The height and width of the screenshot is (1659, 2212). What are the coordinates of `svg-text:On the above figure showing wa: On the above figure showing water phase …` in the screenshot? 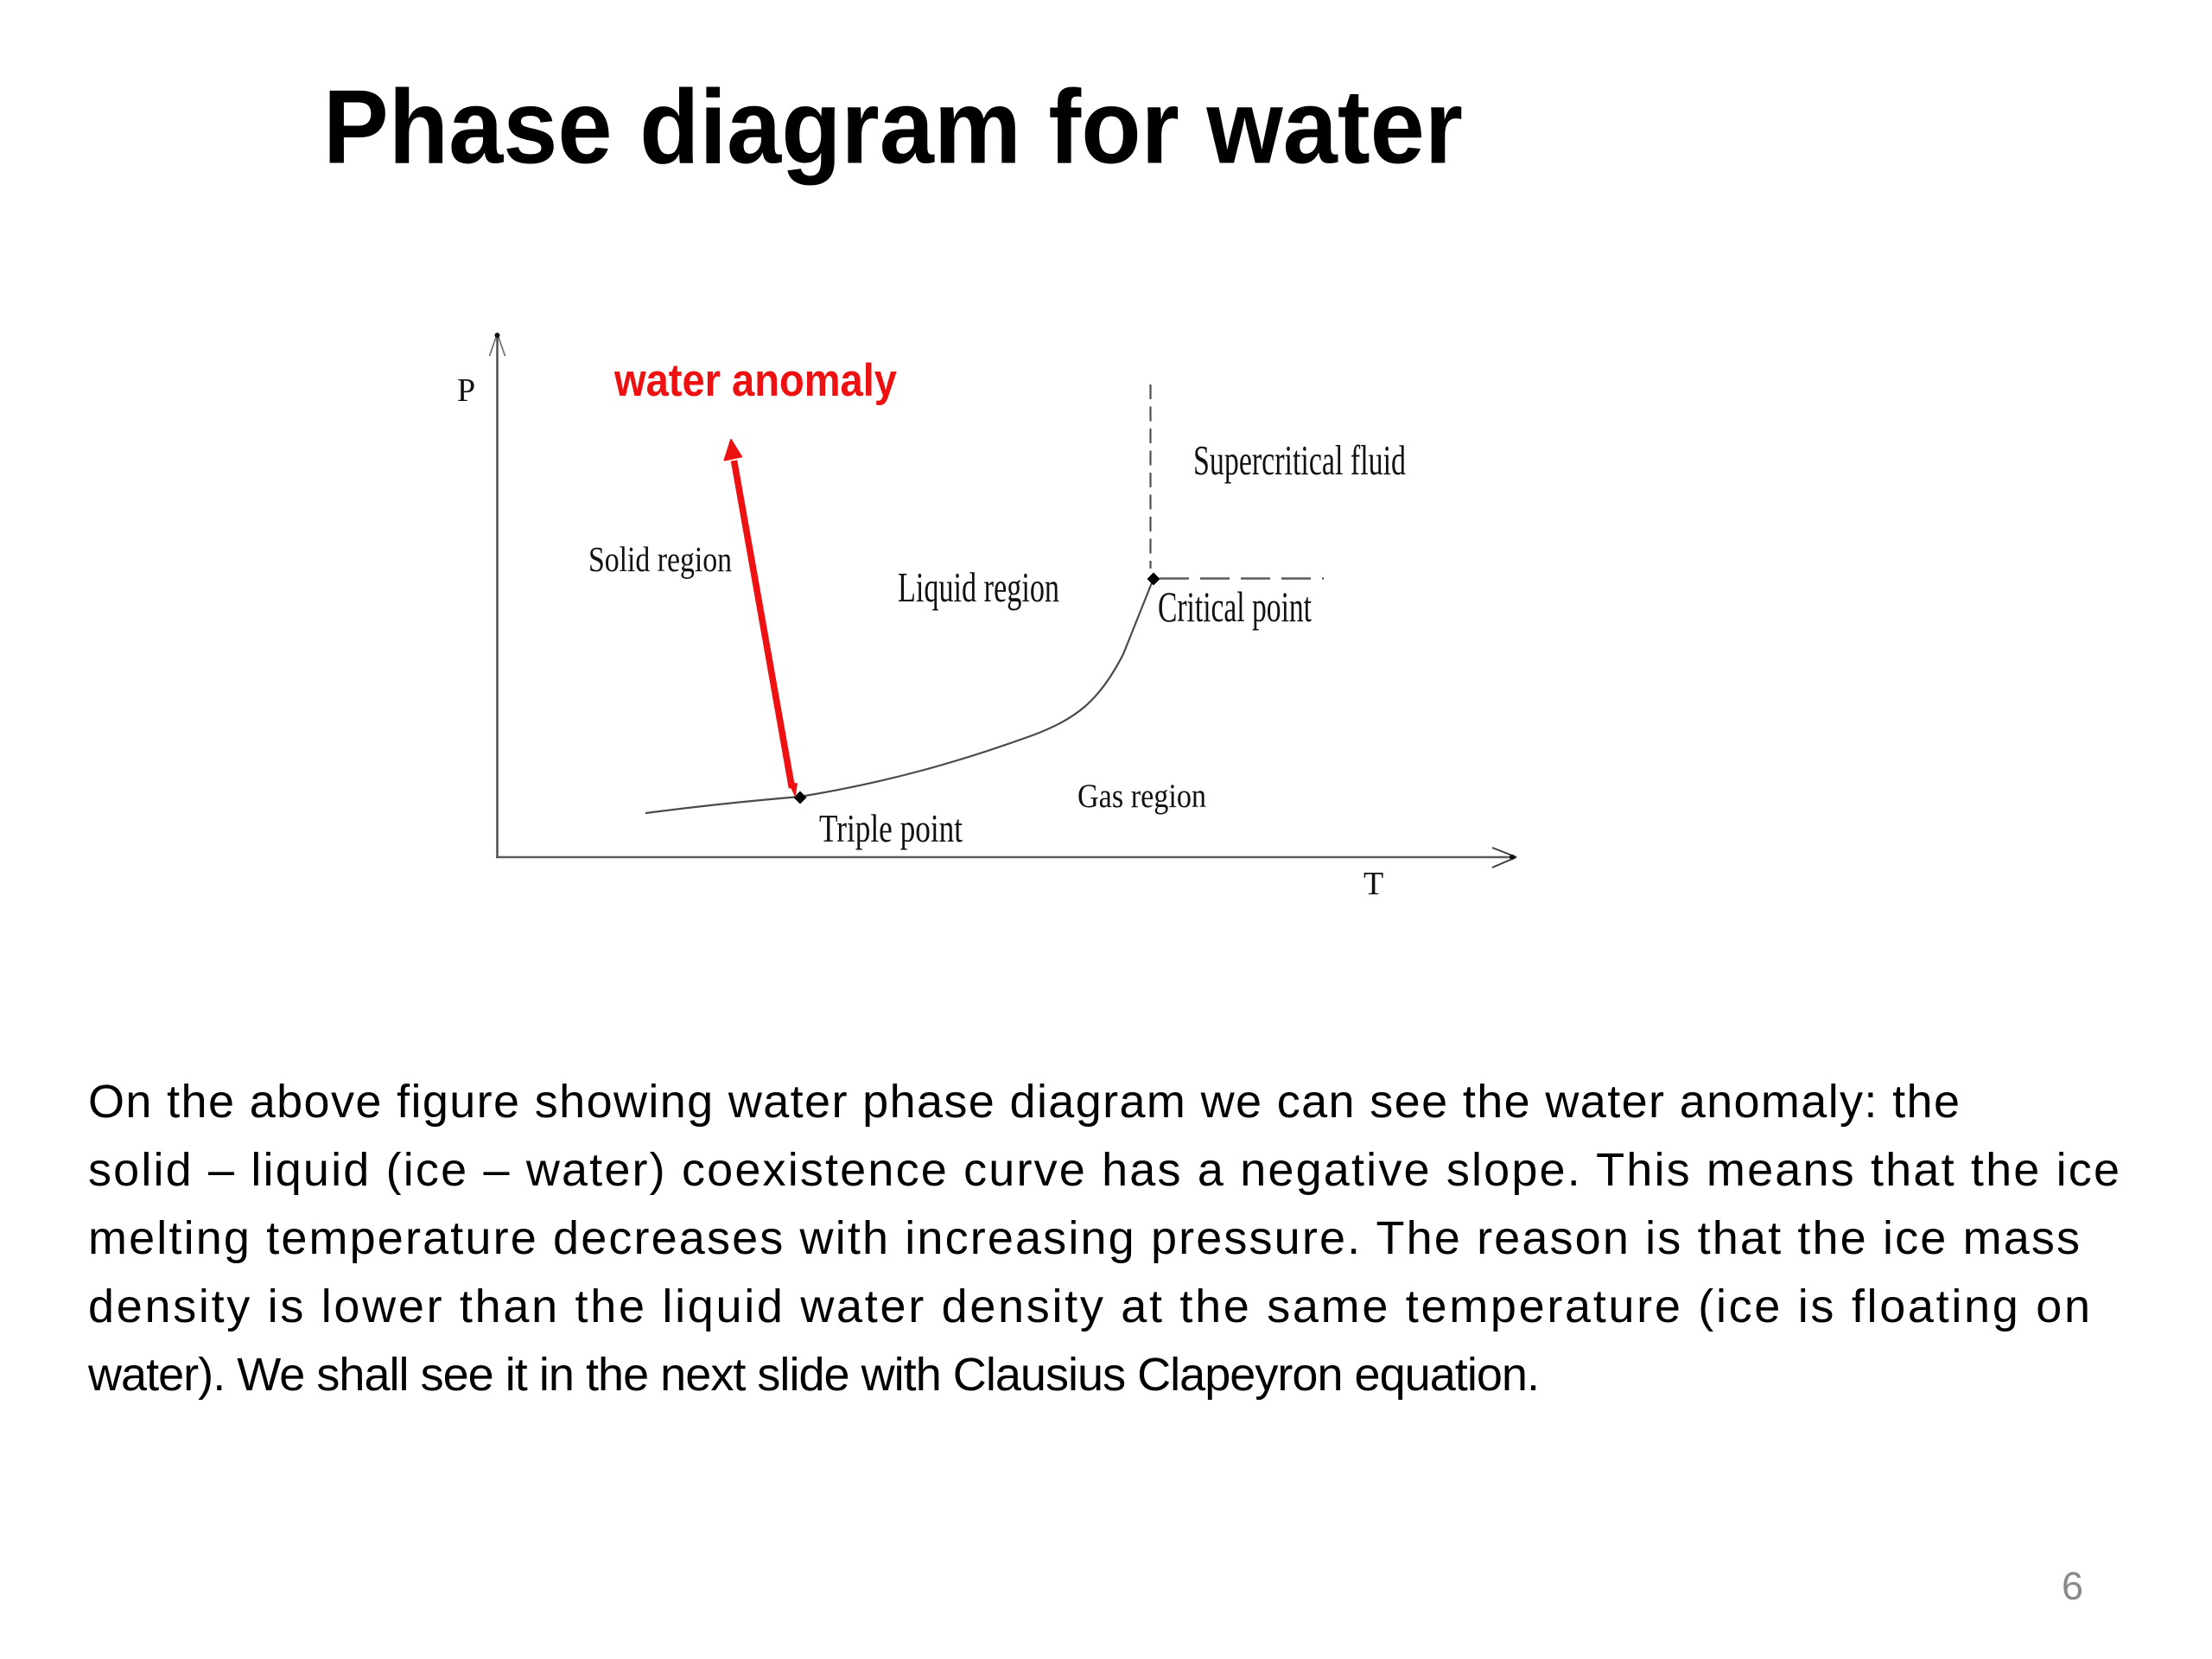 It's located at (1024, 1102).